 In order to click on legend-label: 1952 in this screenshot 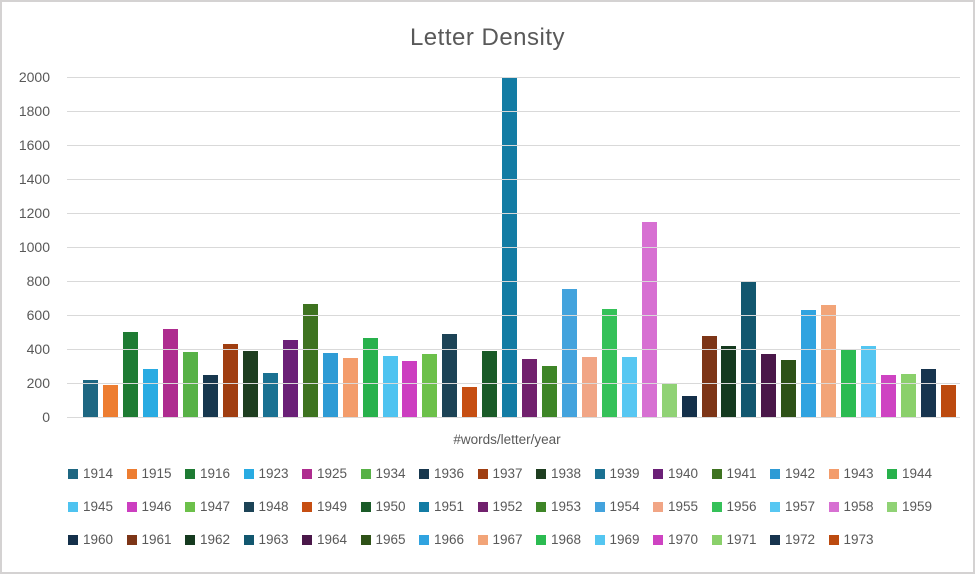, I will do `click(507, 506)`.